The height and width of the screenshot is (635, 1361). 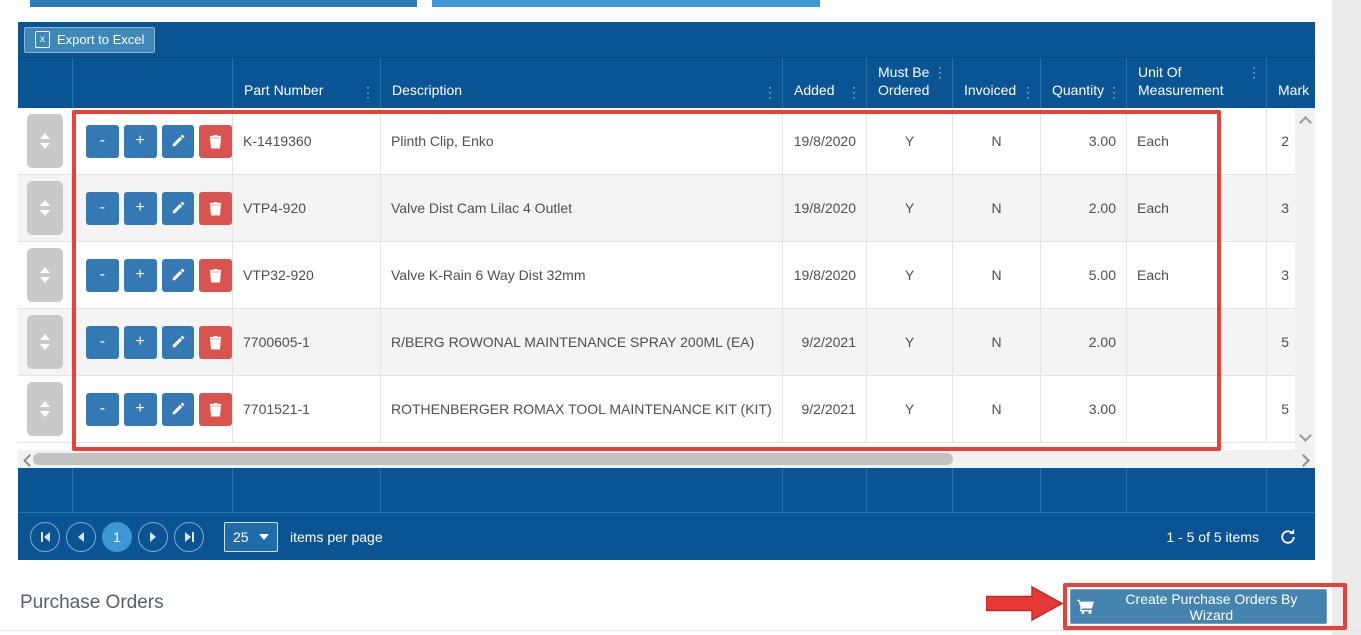 I want to click on grid-horizontal-scrollbar, so click(x=666, y=459).